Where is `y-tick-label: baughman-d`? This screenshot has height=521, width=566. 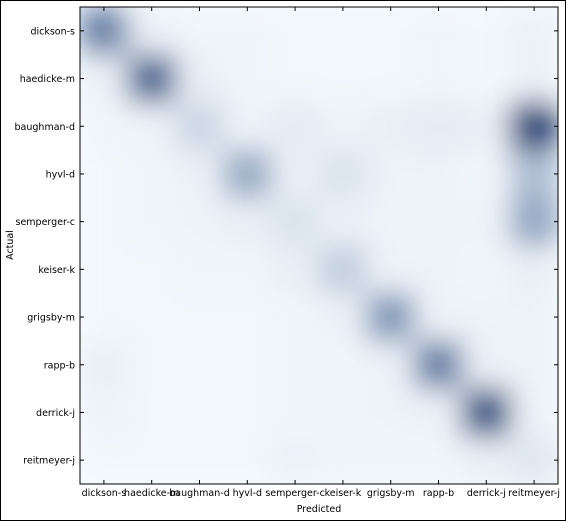 y-tick-label: baughman-d is located at coordinates (45, 127).